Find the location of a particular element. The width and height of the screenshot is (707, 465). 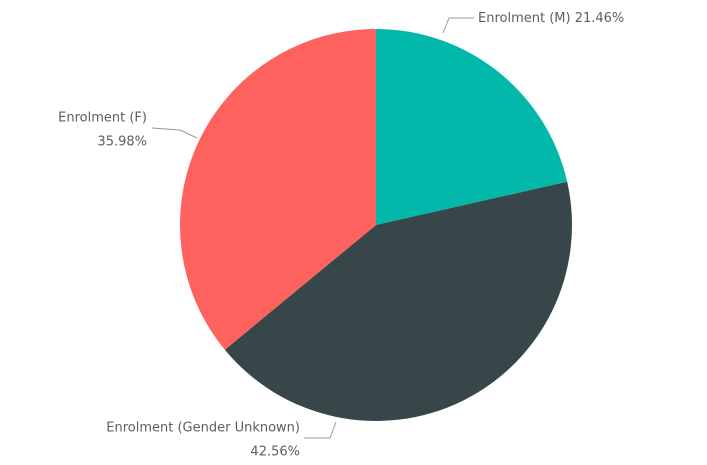

value-label: 21.46% is located at coordinates (600, 18).